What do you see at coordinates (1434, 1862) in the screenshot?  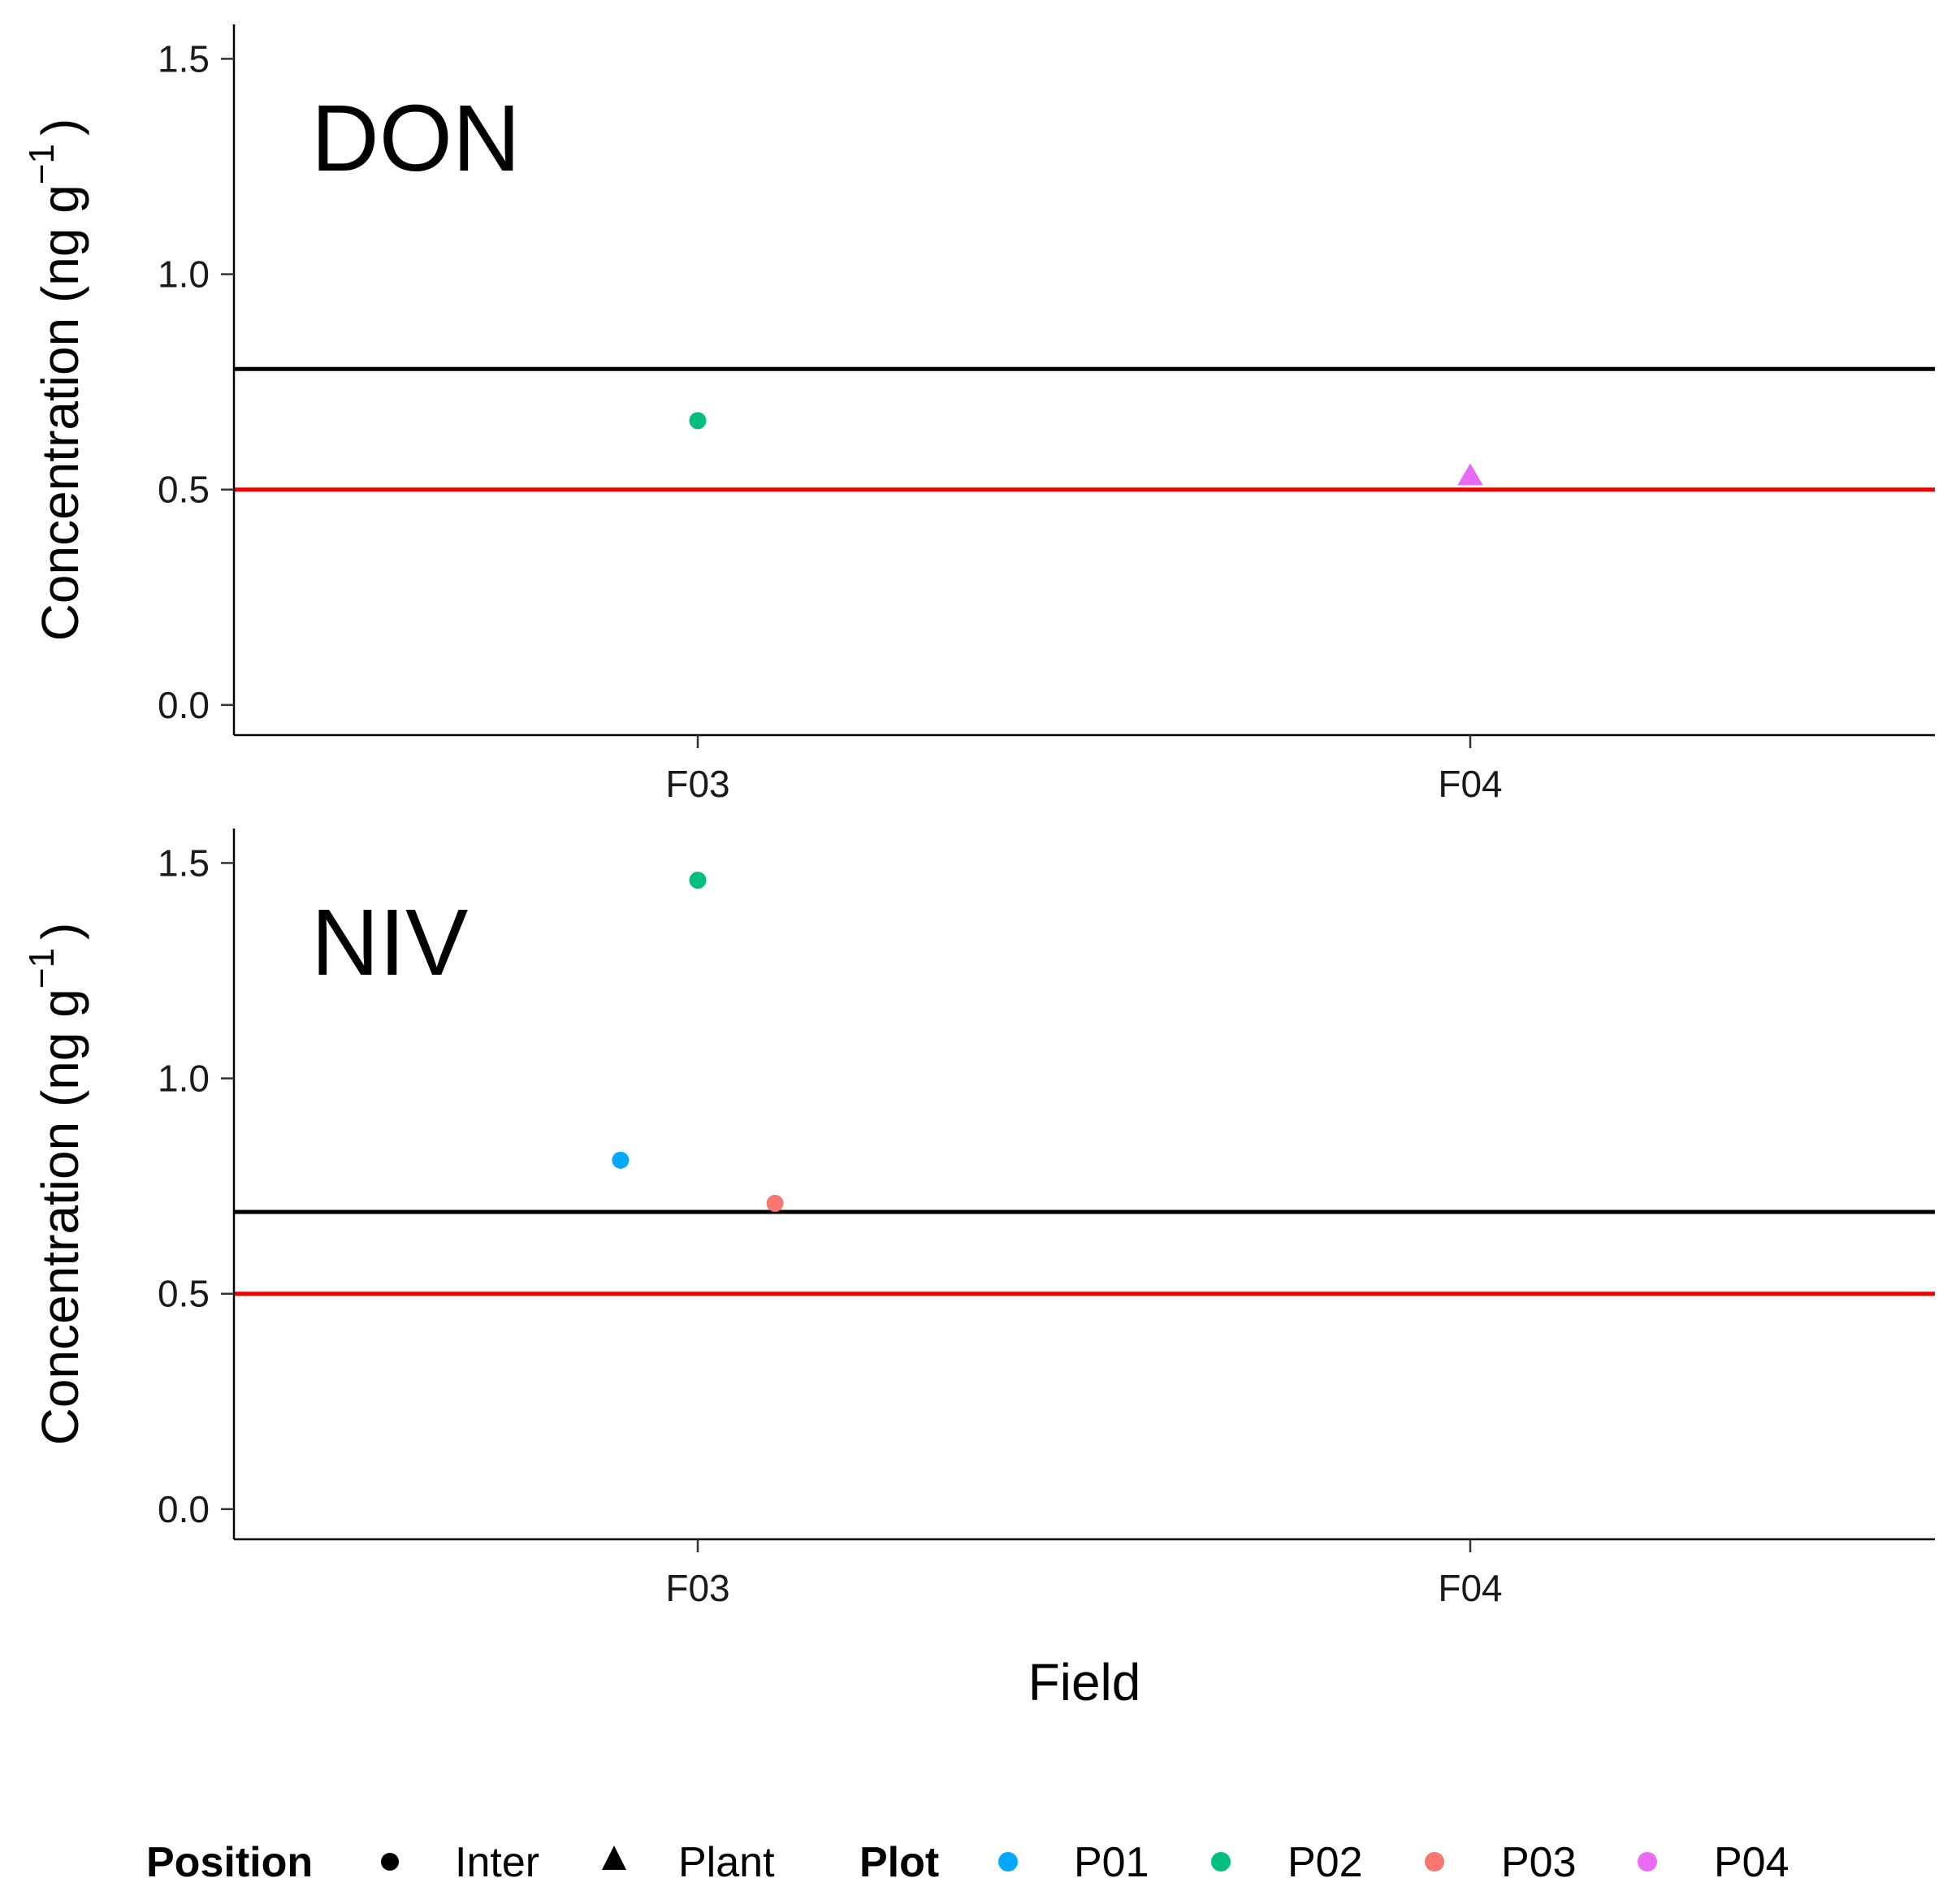 I see `legend-p03-key` at bounding box center [1434, 1862].